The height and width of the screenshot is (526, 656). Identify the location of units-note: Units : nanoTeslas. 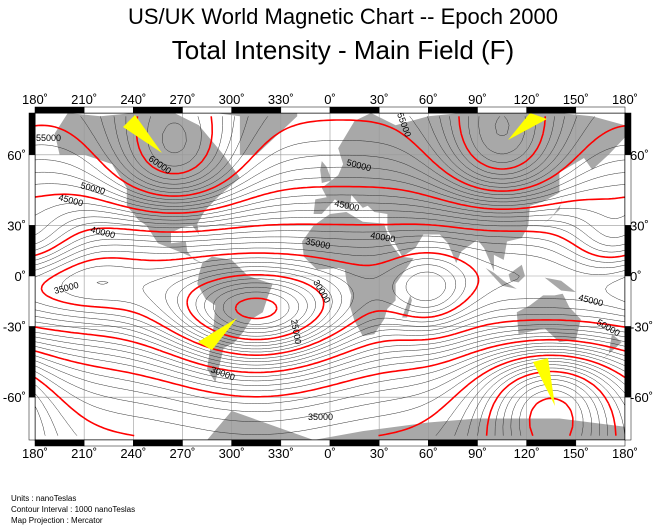
(44, 498).